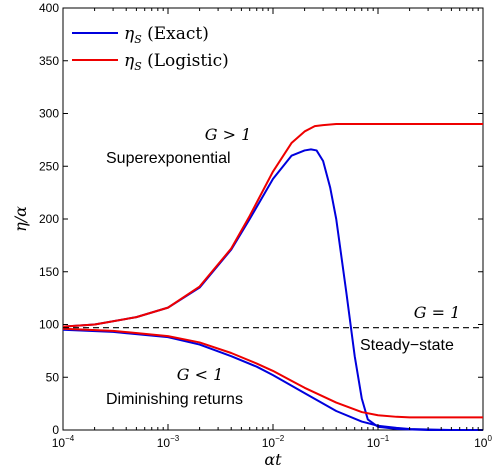 Image resolution: width=492 pixels, height=474 pixels. What do you see at coordinates (273, 459) in the screenshot?
I see `x-axis-label: αt` at bounding box center [273, 459].